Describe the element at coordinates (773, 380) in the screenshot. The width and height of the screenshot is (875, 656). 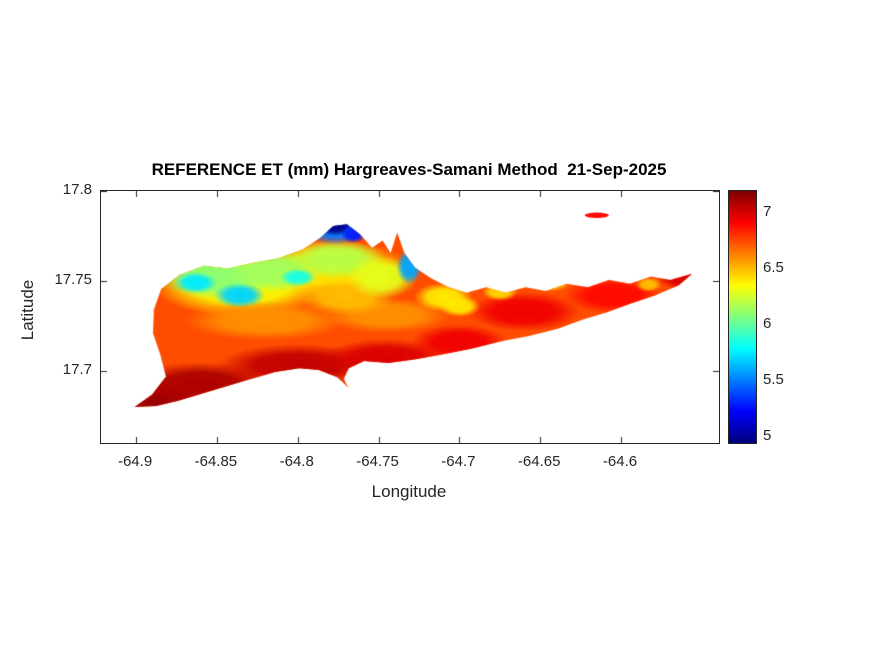
I see `colorbar-tick-label: 5.5` at that location.